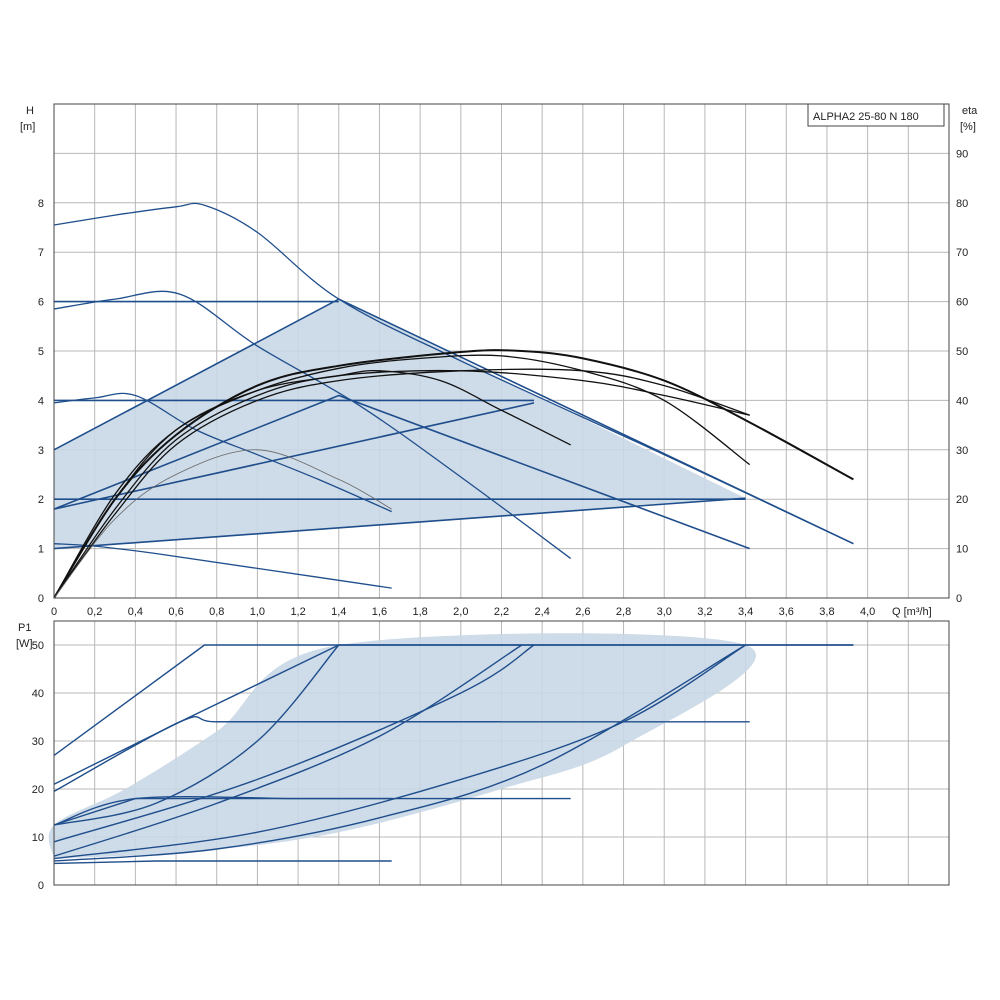 Image resolution: width=1000 pixels, height=1000 pixels. Describe the element at coordinates (41, 303) in the screenshot. I see `head-y-tick-label: 6` at that location.